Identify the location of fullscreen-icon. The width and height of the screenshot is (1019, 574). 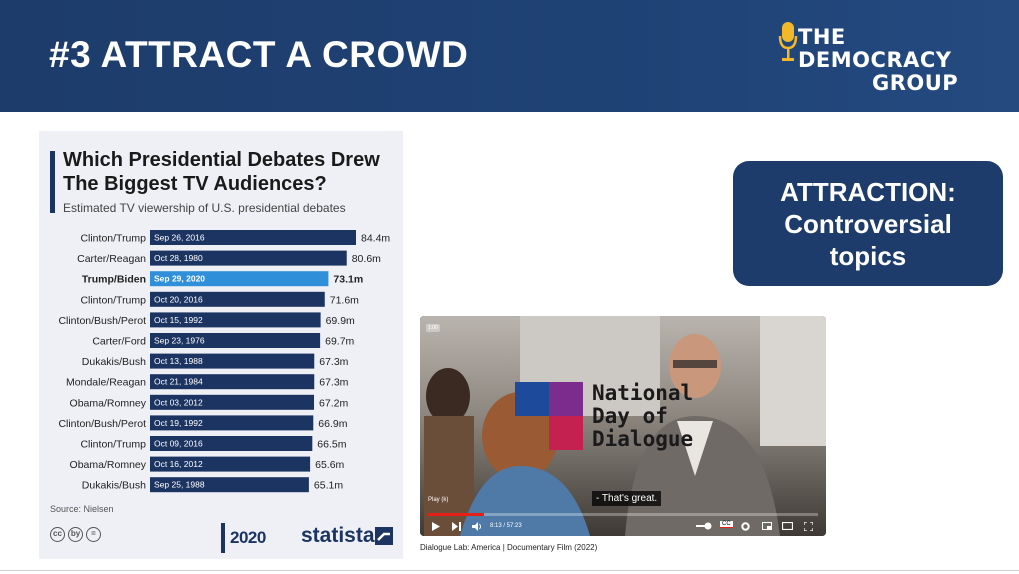
(808, 526).